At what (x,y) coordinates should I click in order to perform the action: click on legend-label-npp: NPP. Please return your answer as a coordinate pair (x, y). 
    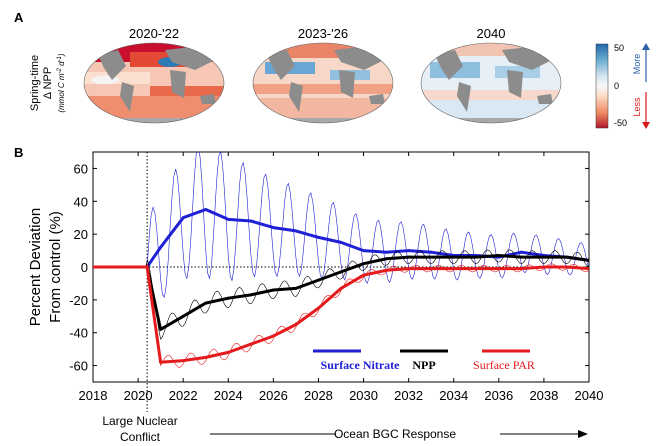
    Looking at the image, I should click on (423, 365).